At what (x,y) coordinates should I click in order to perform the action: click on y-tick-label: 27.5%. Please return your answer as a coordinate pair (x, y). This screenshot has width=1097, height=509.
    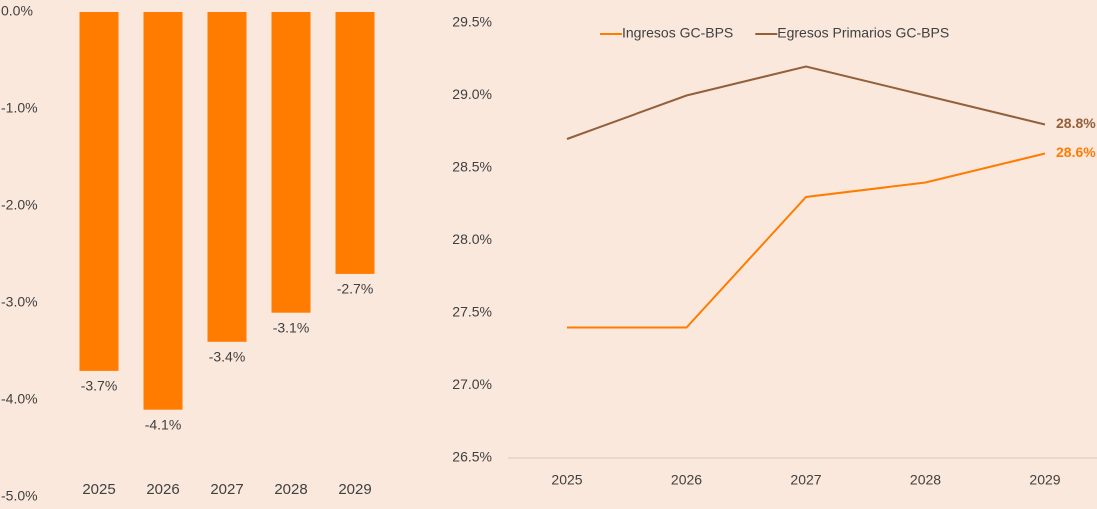
    Looking at the image, I should click on (472, 312).